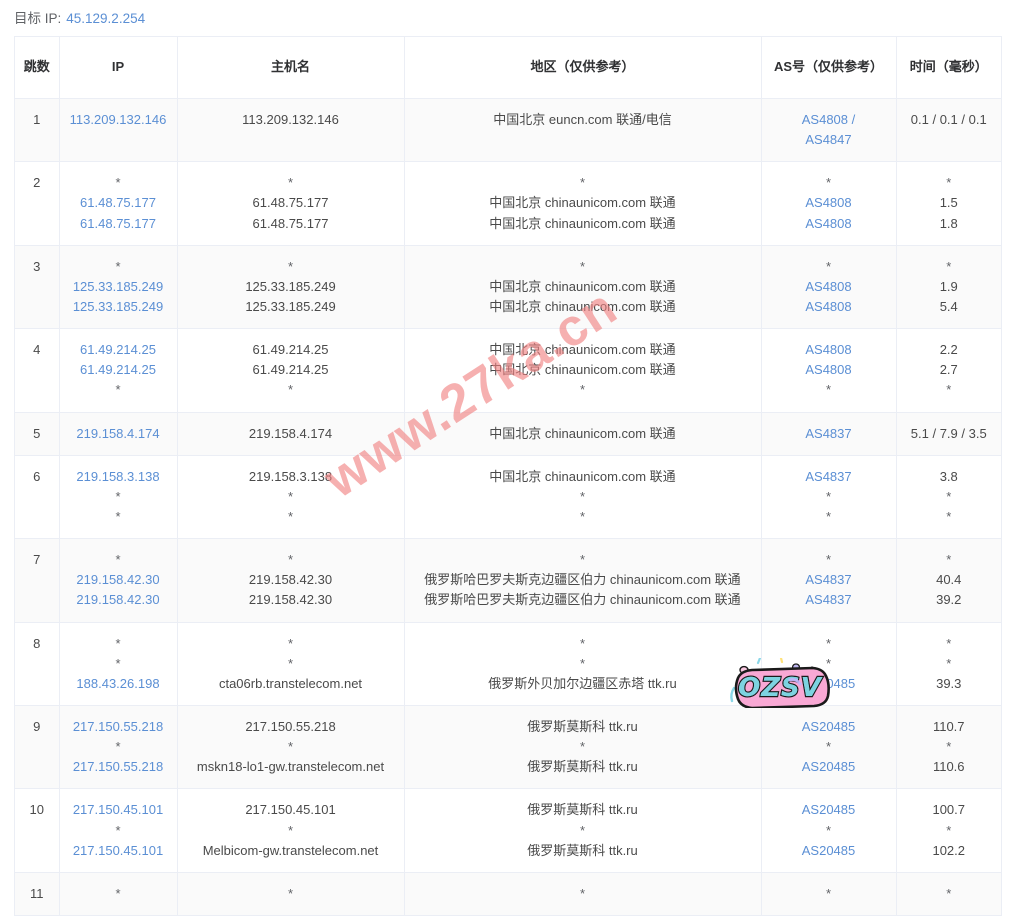 The image size is (1024, 916). I want to click on cell-time: * 1.5 1.8, so click(948, 203).